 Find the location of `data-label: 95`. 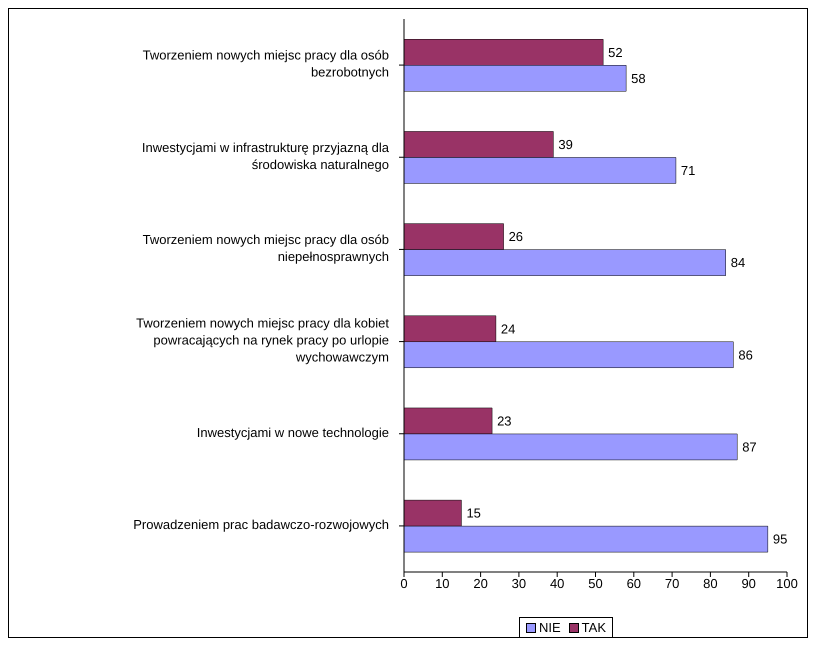

data-label: 95 is located at coordinates (780, 539).